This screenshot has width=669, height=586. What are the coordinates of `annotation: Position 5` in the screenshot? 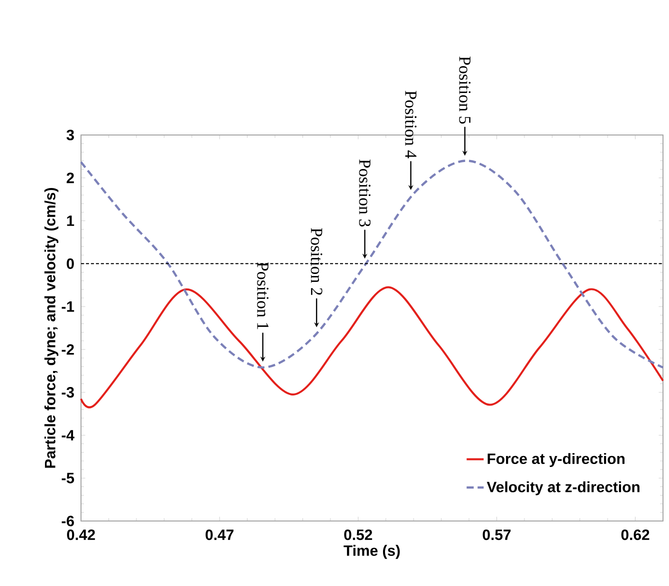 It's located at (465, 90).